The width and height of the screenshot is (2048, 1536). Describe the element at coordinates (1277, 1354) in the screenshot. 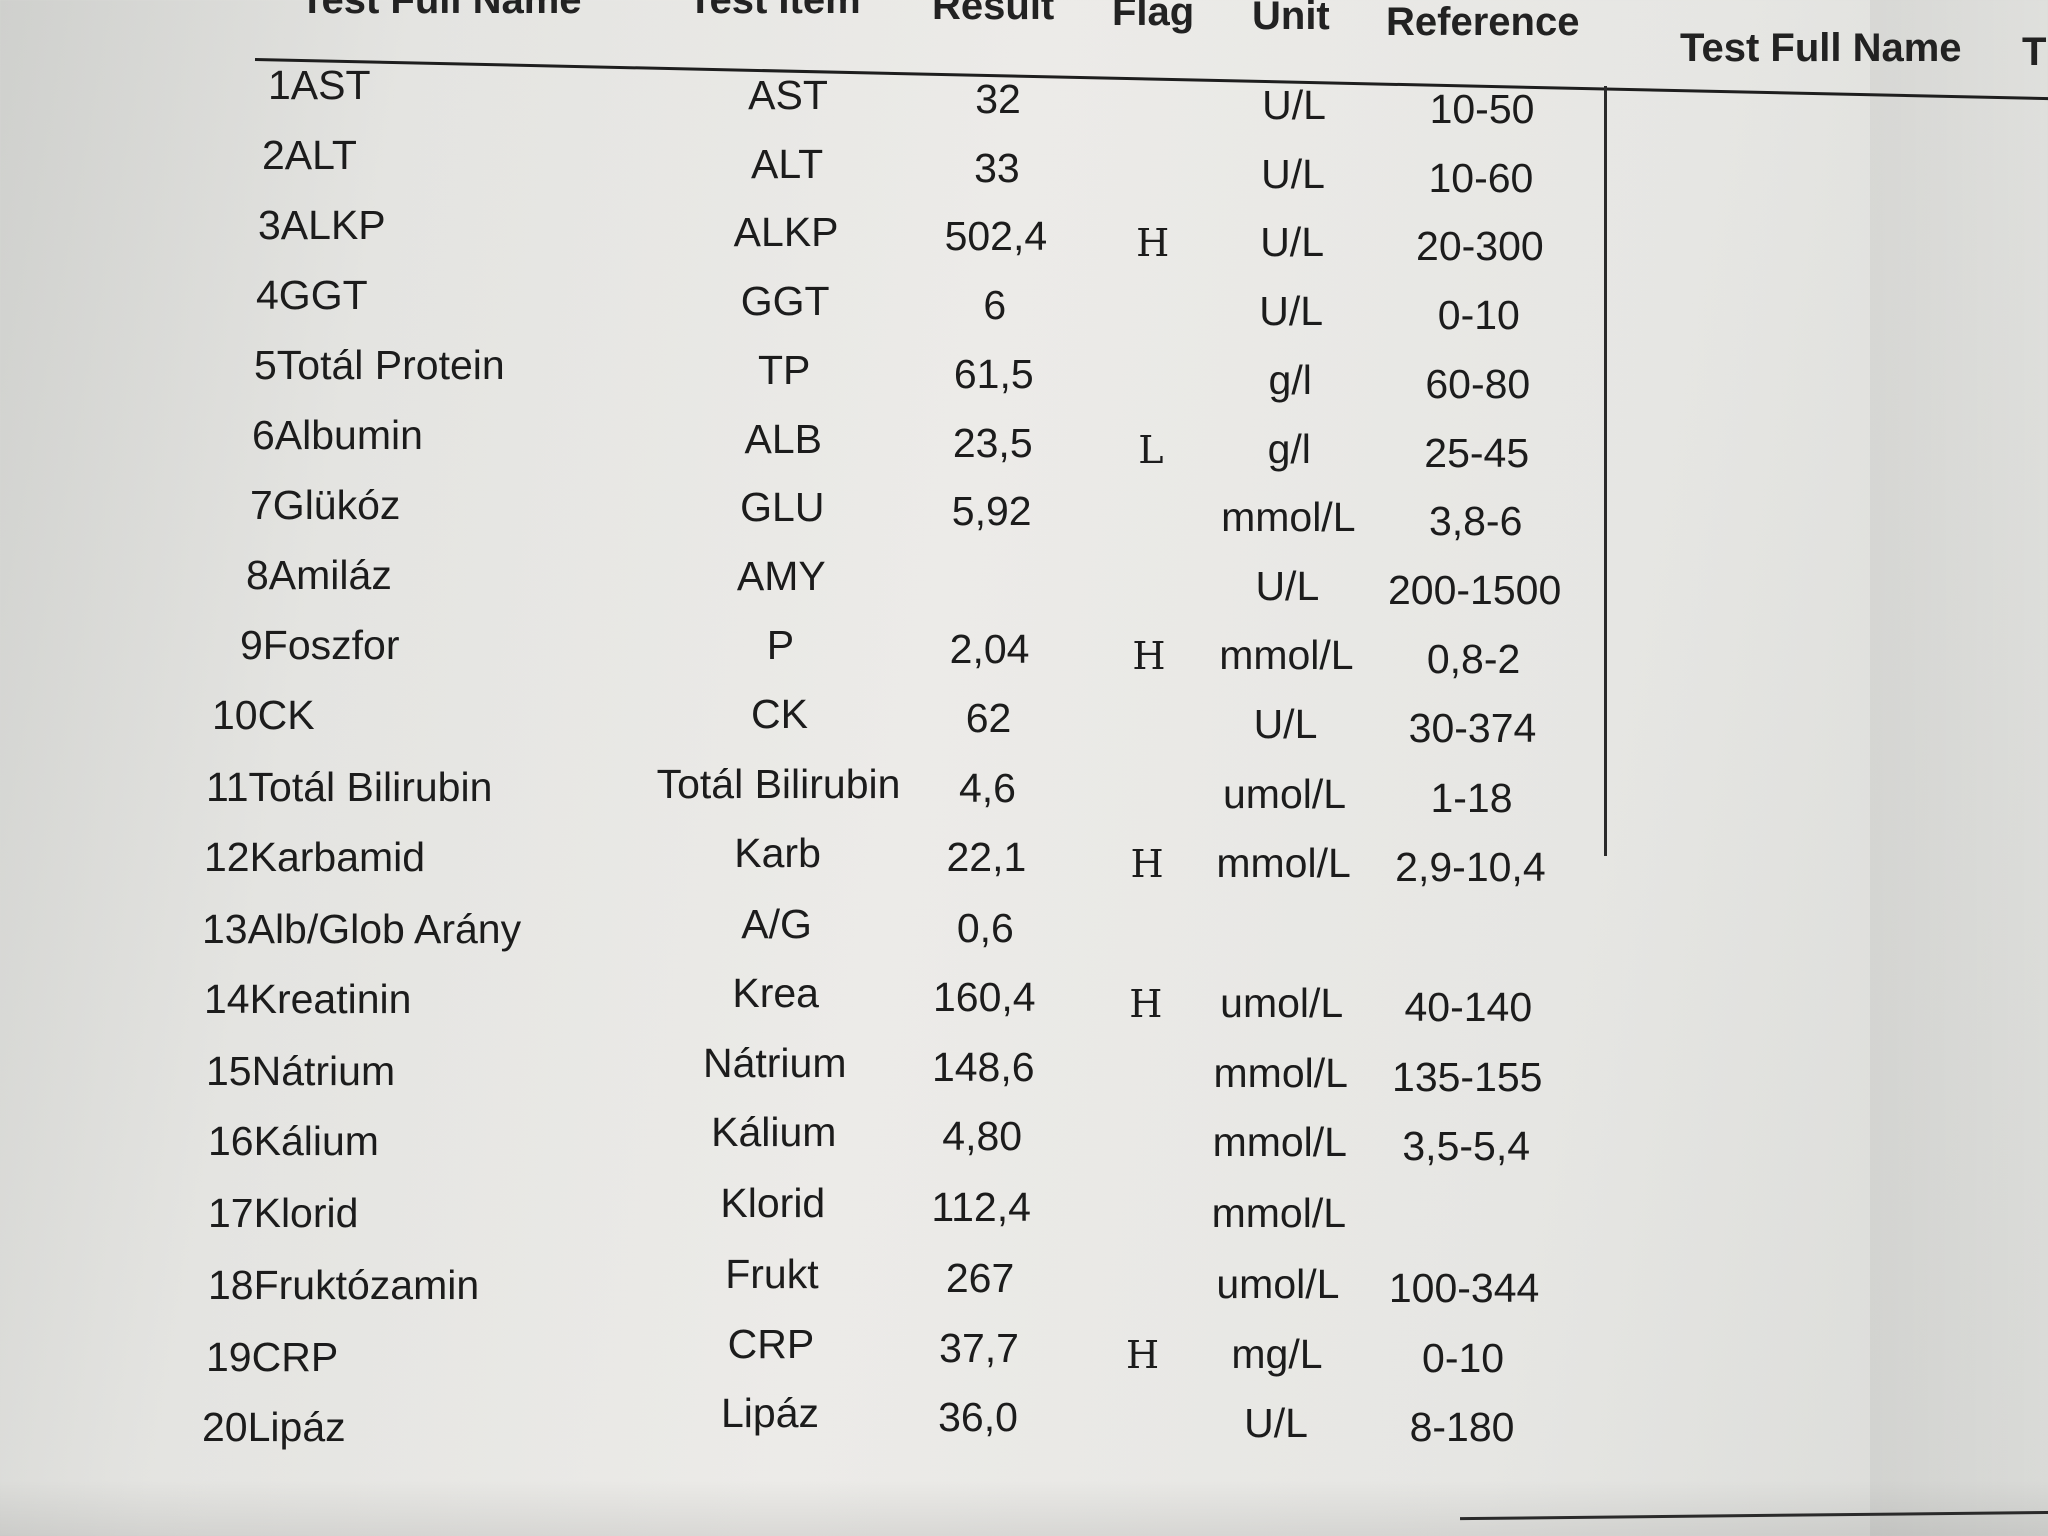

I see `unit-cell: mg/L` at that location.